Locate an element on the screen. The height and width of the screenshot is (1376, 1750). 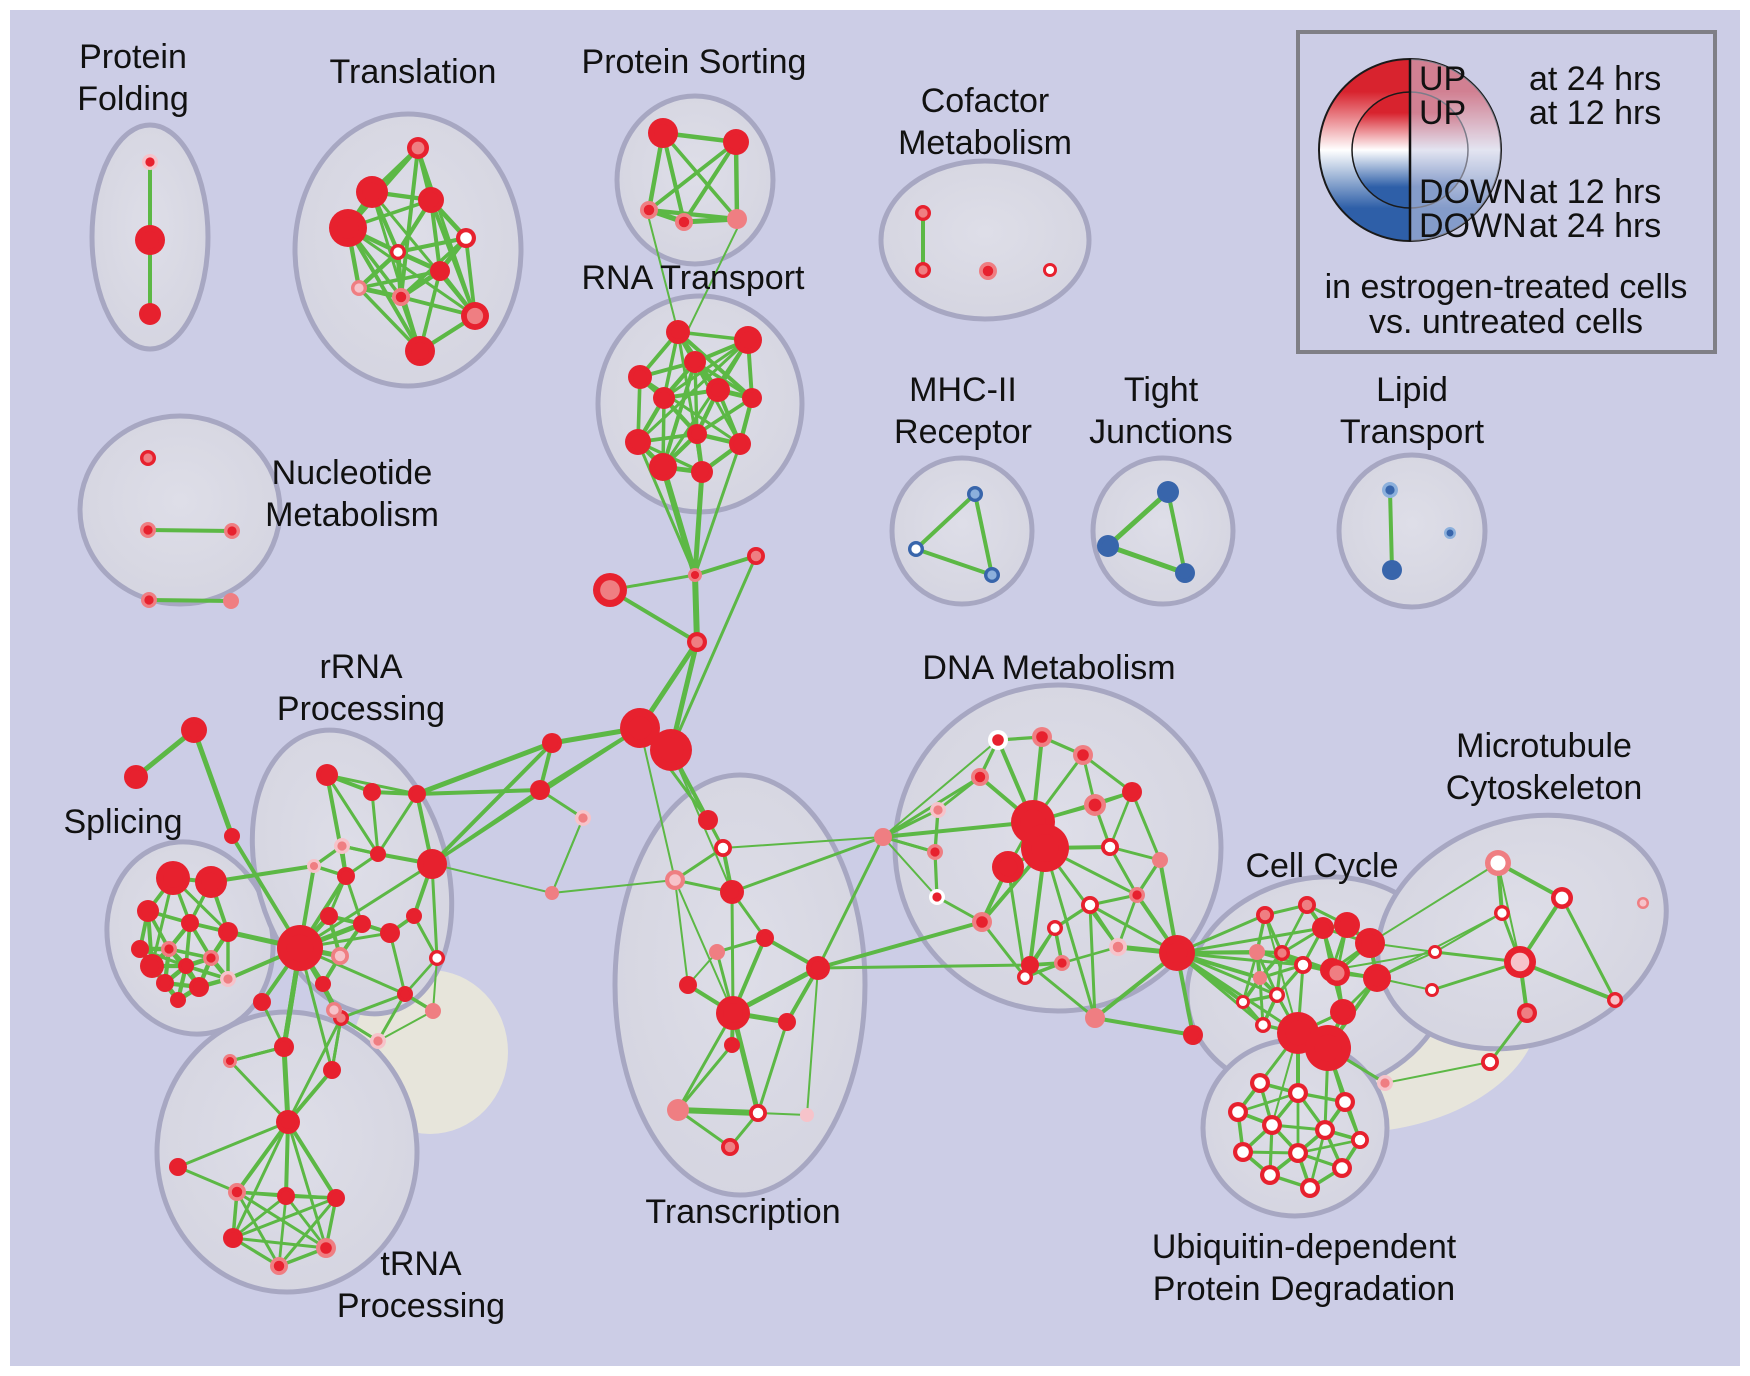
gene-node-inner-mhc-ii-receptor is located at coordinates (916, 549).